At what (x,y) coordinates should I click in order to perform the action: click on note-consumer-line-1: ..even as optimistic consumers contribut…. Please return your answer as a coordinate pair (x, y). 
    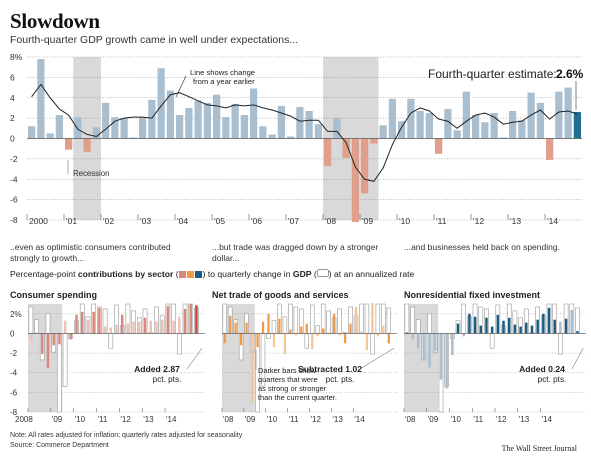
    Looking at the image, I should click on (90, 247).